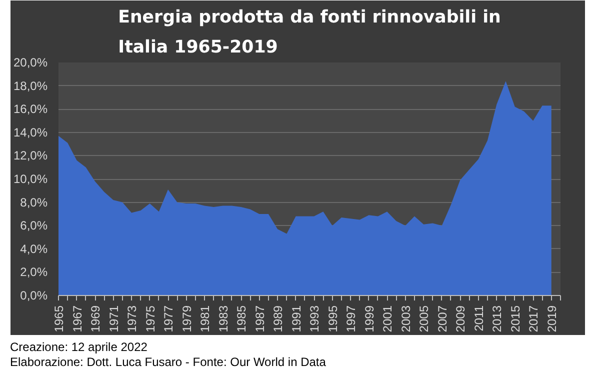  I want to click on x-tick-label: 1997, so click(351, 318).